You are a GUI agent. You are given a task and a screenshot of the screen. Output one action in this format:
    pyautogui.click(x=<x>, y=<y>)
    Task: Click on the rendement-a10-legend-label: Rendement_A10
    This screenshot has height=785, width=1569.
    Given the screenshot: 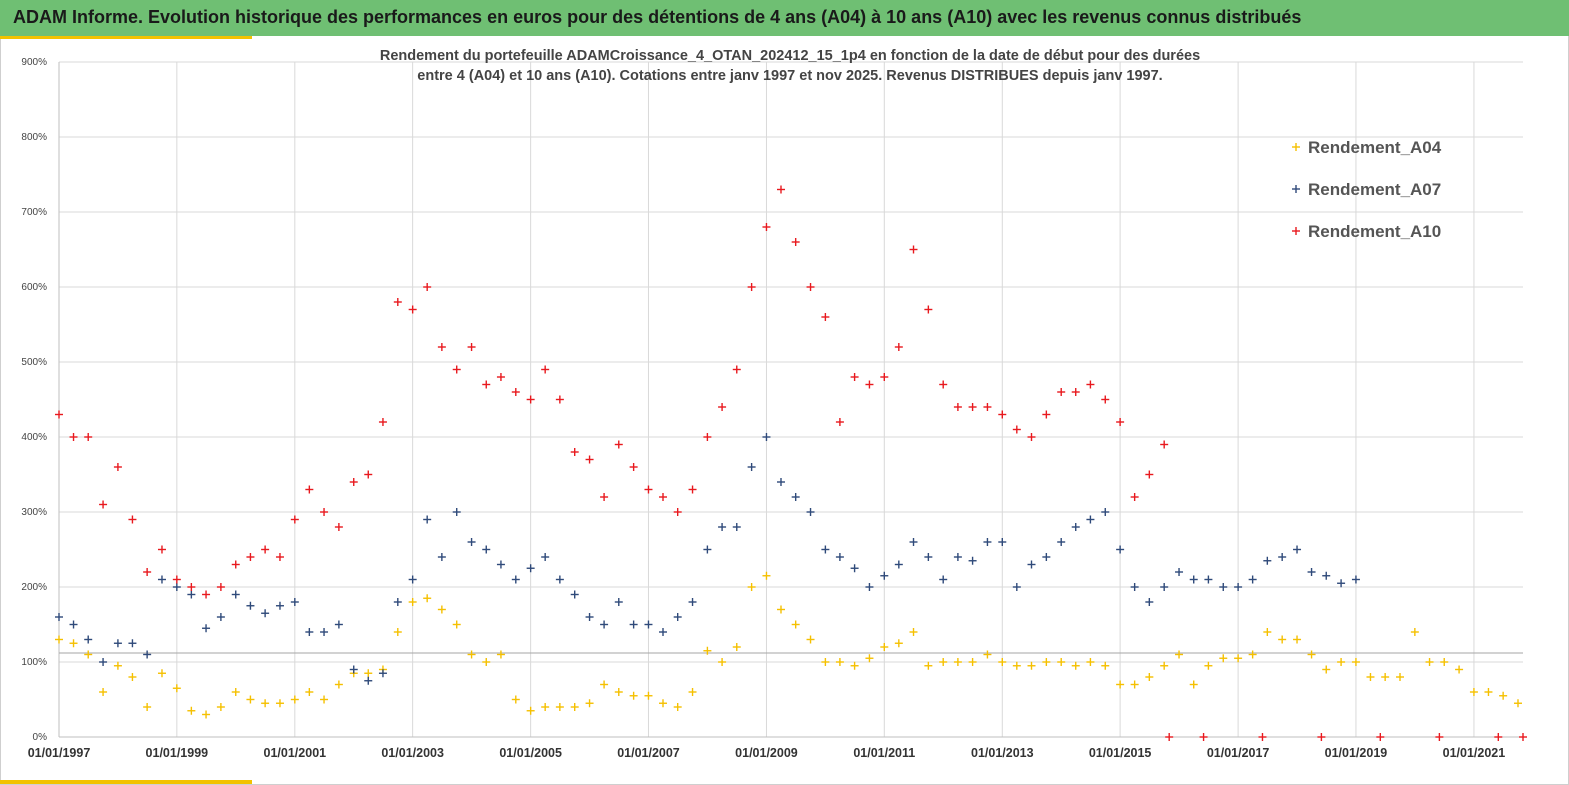 What is the action you would take?
    pyautogui.click(x=1374, y=231)
    